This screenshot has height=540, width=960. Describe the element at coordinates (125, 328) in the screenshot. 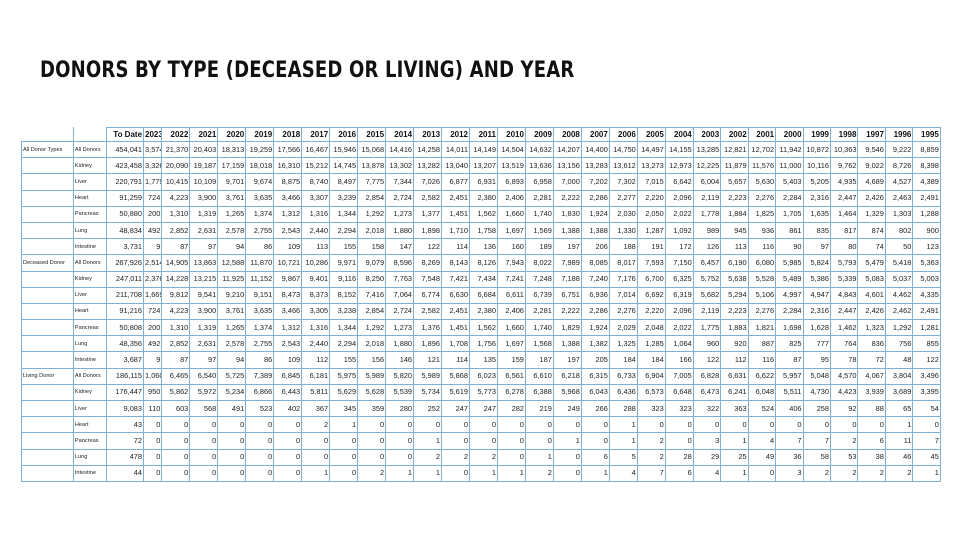

I see `value-cell: 50,808` at that location.